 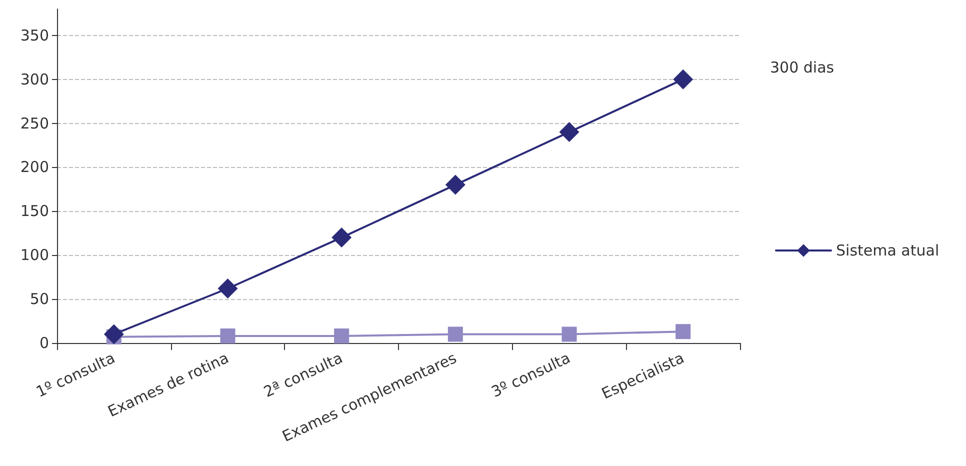 I want to click on y-tick-label: 100, so click(x=34, y=255).